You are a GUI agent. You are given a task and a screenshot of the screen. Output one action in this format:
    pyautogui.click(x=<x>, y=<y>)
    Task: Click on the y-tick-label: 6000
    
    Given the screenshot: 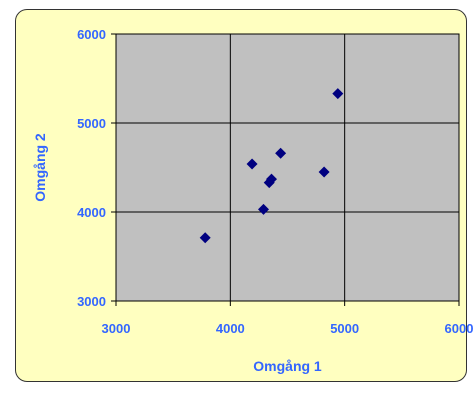 What is the action you would take?
    pyautogui.click(x=91, y=34)
    